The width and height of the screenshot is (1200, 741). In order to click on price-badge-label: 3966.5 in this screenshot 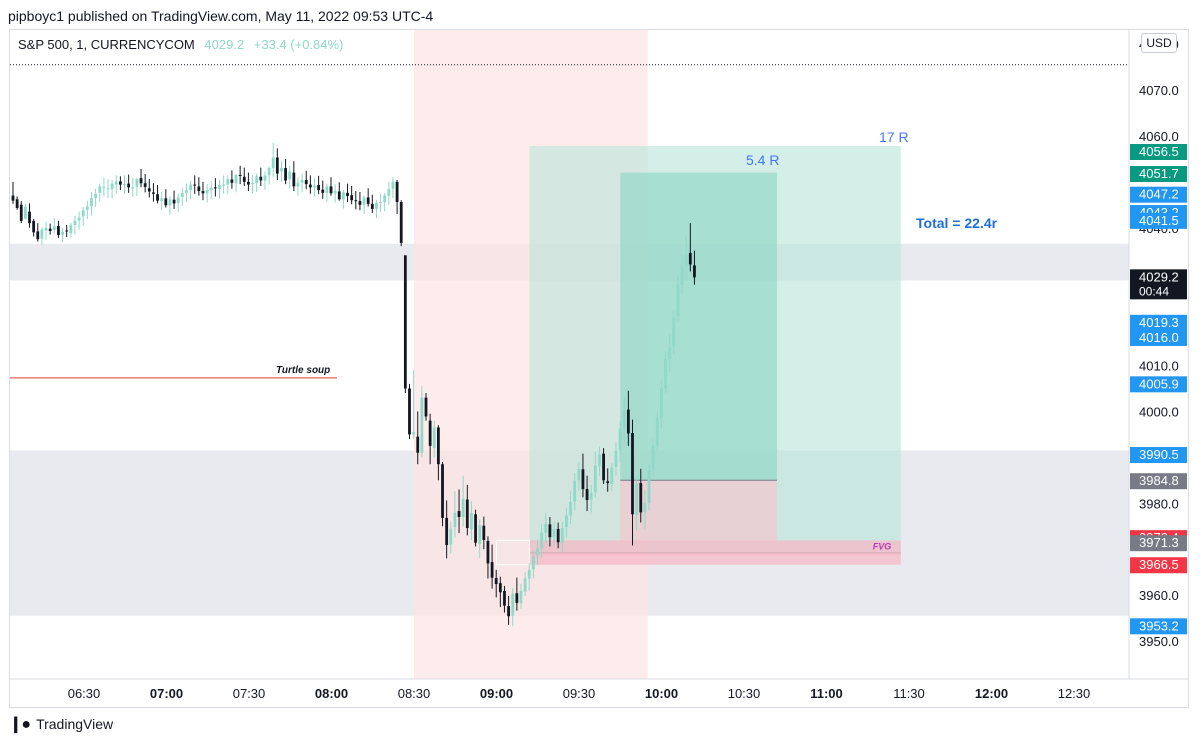, I will do `click(1159, 564)`.